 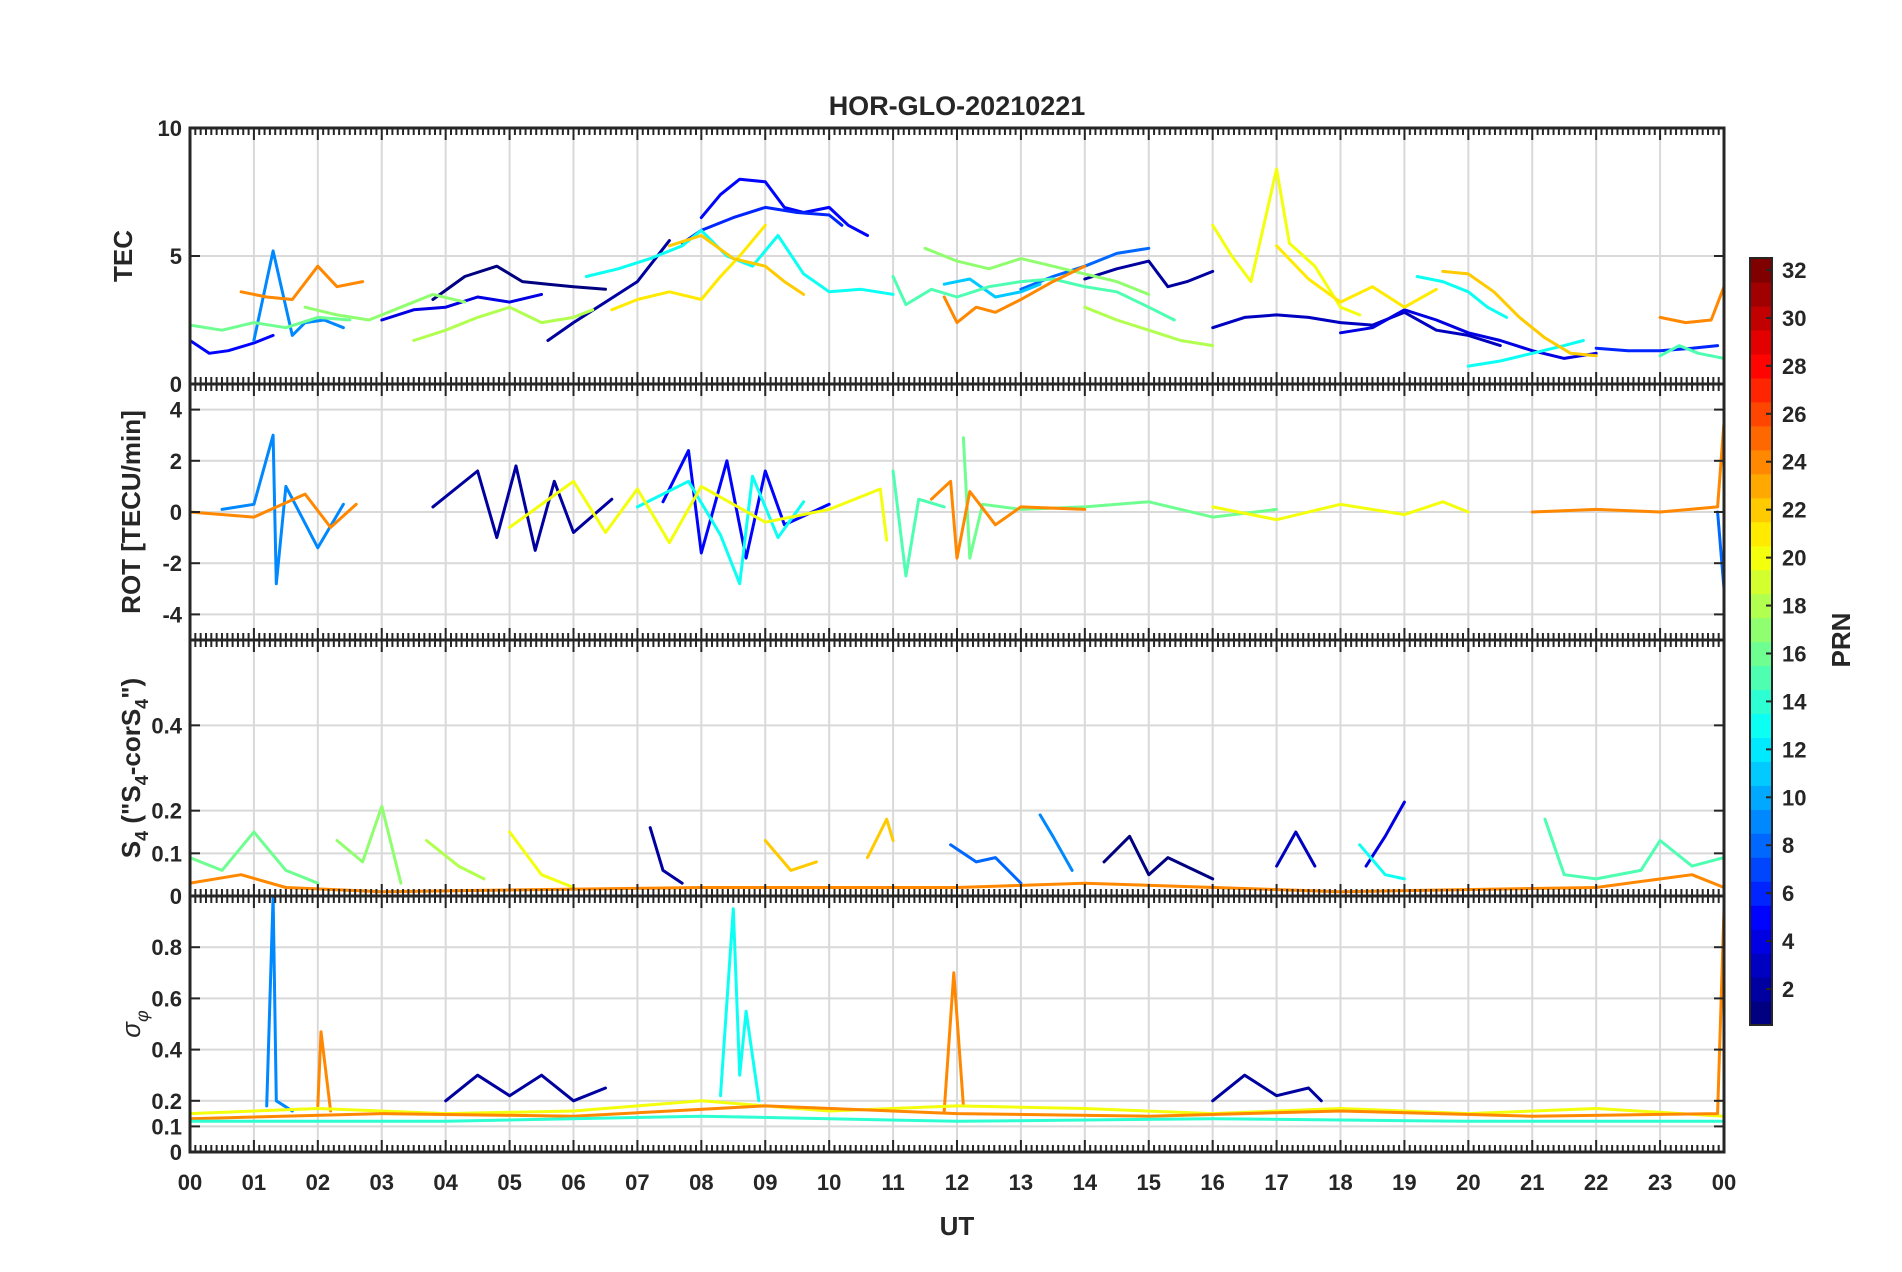 What do you see at coordinates (123, 256) in the screenshot?
I see `y-axis-label-tec: TEC` at bounding box center [123, 256].